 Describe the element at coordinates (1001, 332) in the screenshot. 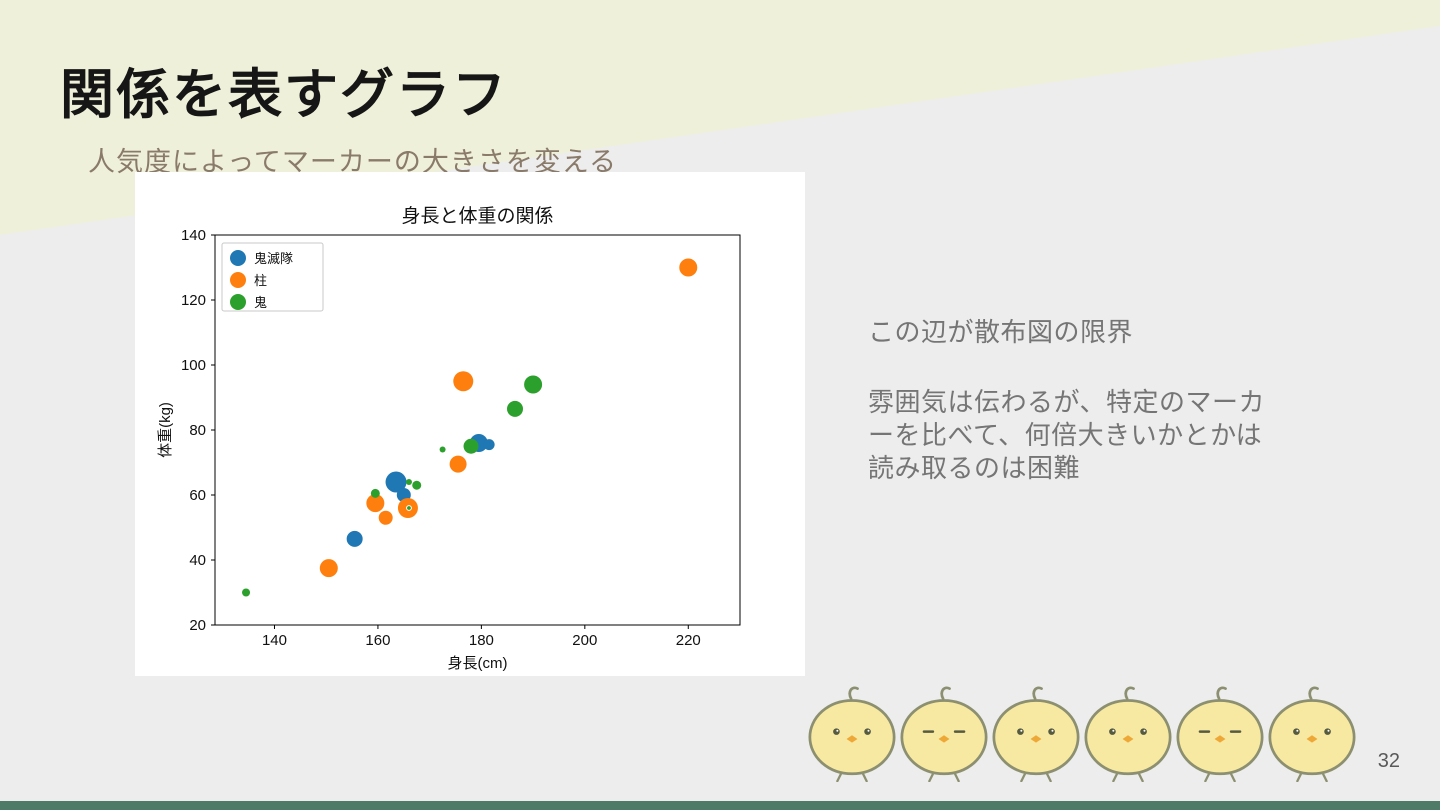

I see `note-limit: この辺が散布図の限界` at that location.